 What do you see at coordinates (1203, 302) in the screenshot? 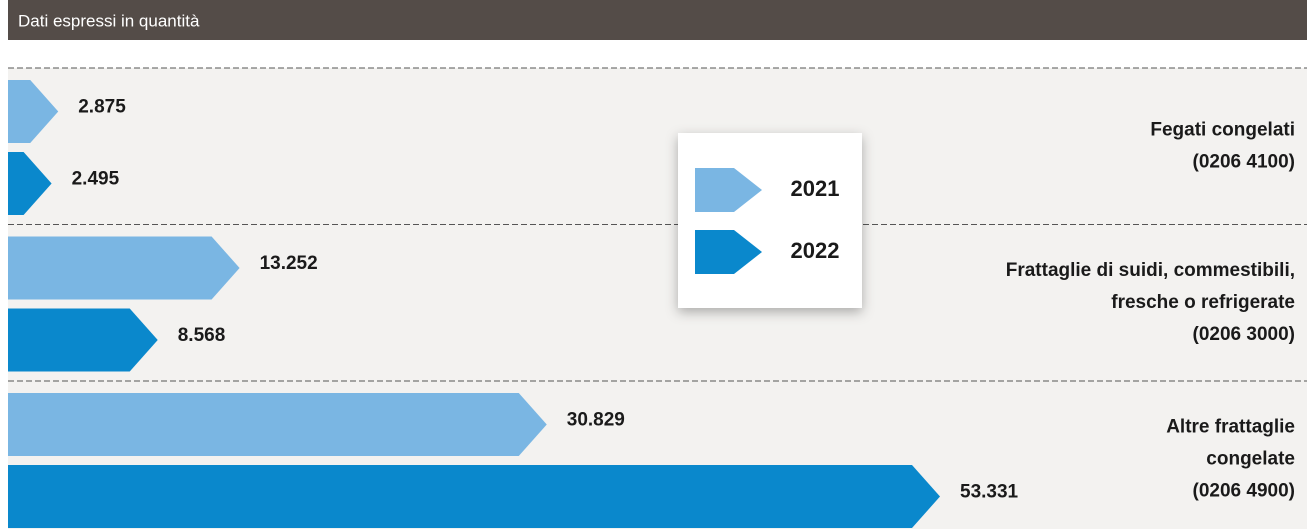
I see `category-label: fresche o refrigerate` at bounding box center [1203, 302].